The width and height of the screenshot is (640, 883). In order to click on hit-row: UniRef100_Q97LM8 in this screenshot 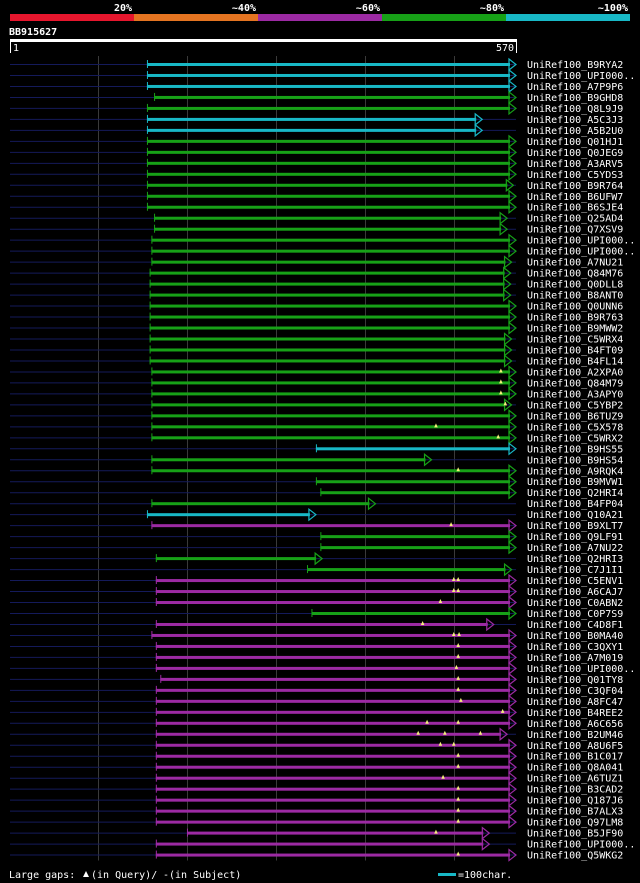, I will do `click(316, 822)`.